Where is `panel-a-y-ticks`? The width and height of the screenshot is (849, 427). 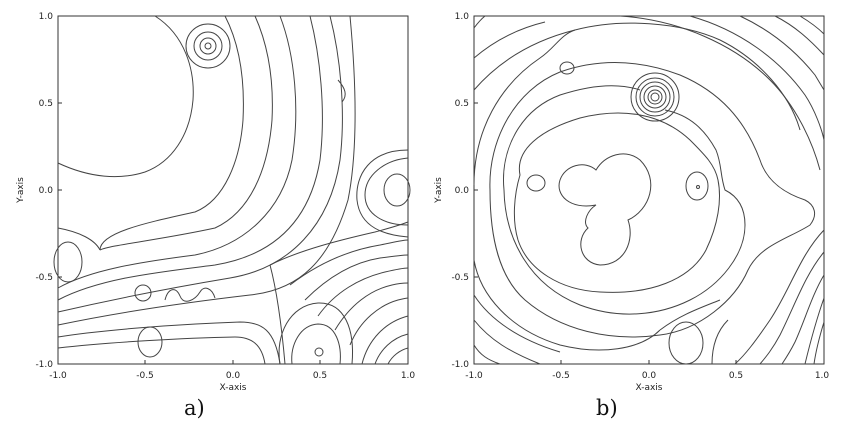
panel-a-y-ticks is located at coordinates (60, 190).